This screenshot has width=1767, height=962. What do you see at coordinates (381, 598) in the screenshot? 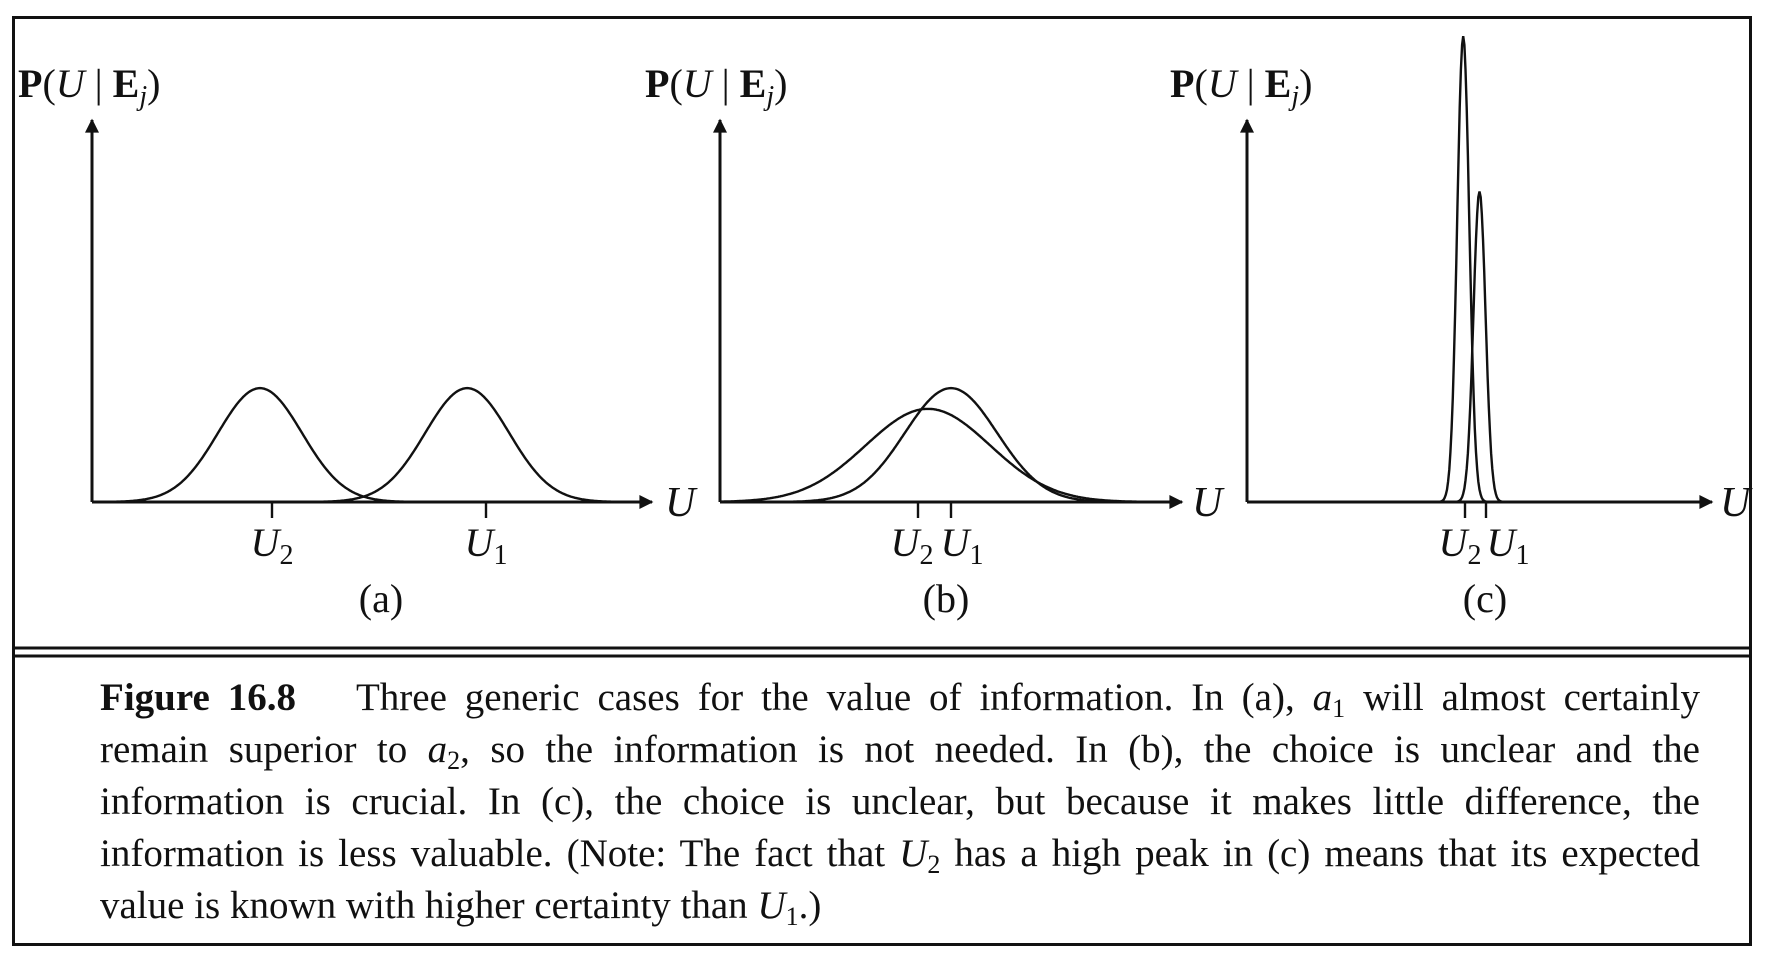
I see `panel-a-label: (a)` at bounding box center [381, 598].